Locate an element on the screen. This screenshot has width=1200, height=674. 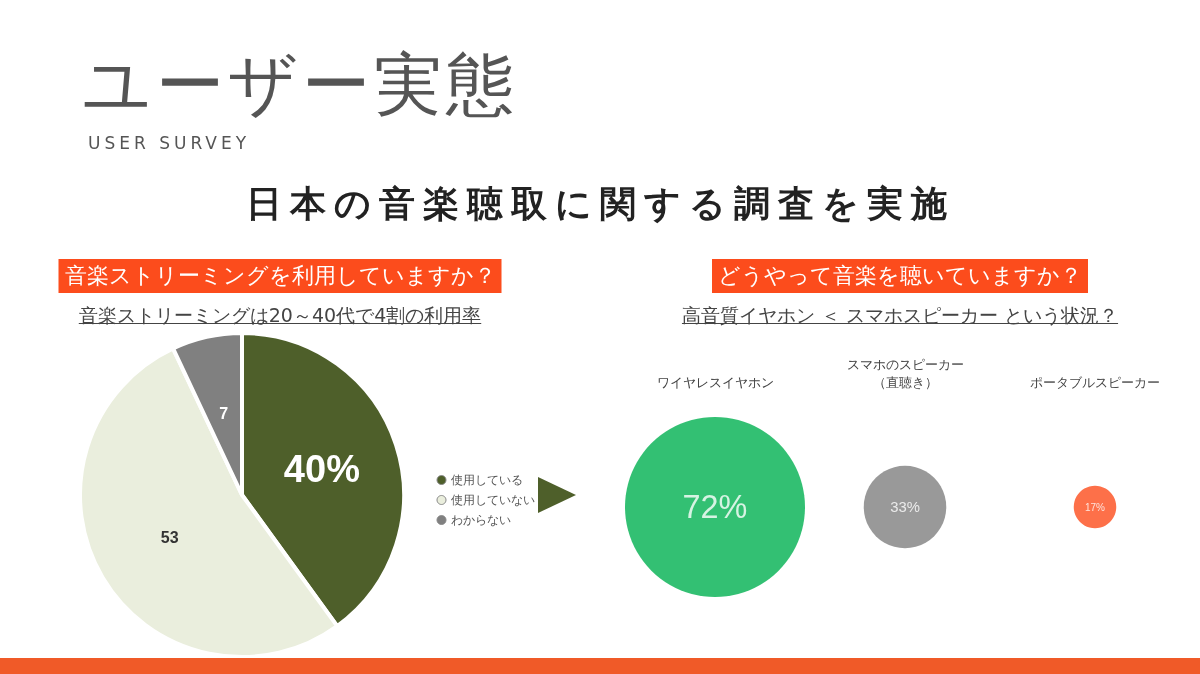
data-label: 7 is located at coordinates (224, 413).